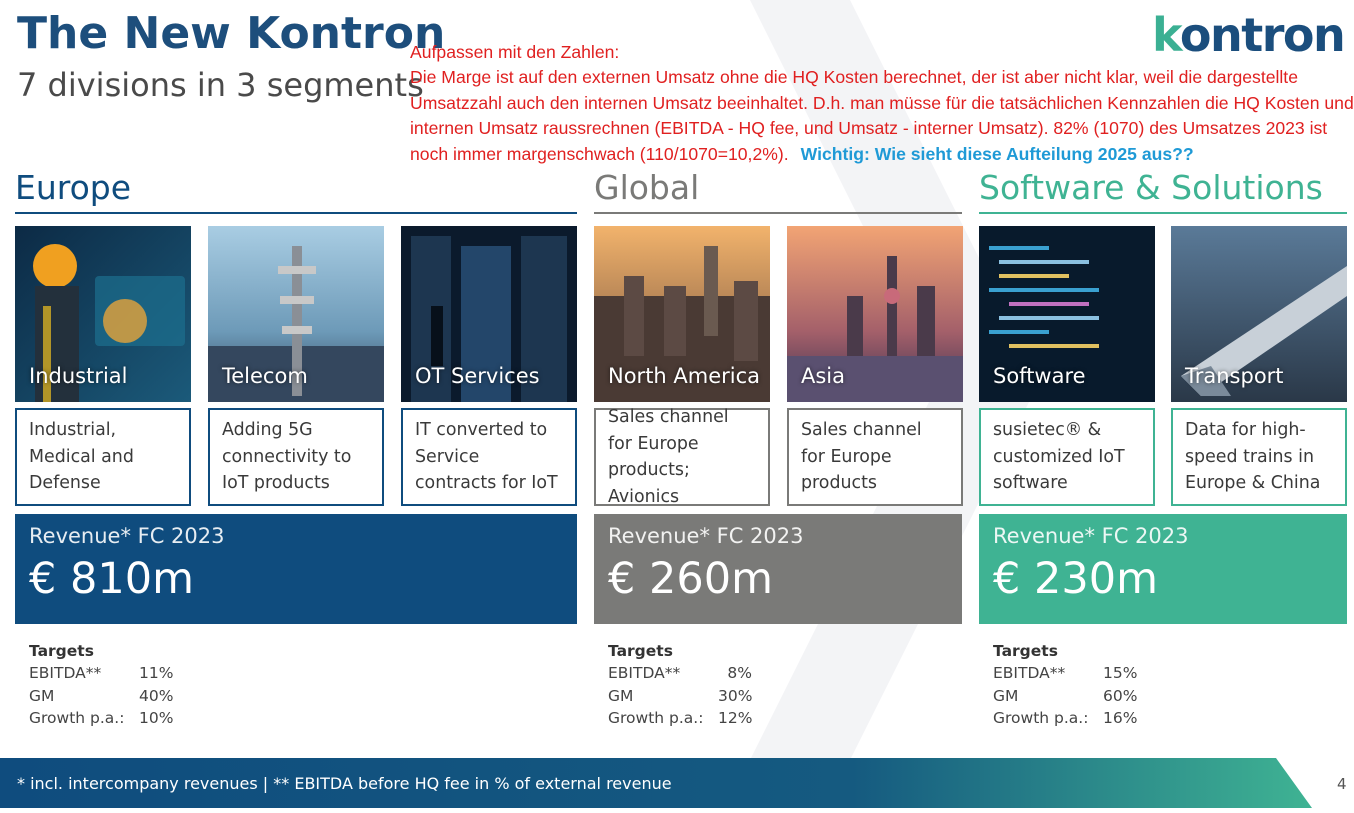 The height and width of the screenshot is (813, 1354). Describe the element at coordinates (875, 457) in the screenshot. I see `division-desc-asia: Sales channel for Europe products` at that location.